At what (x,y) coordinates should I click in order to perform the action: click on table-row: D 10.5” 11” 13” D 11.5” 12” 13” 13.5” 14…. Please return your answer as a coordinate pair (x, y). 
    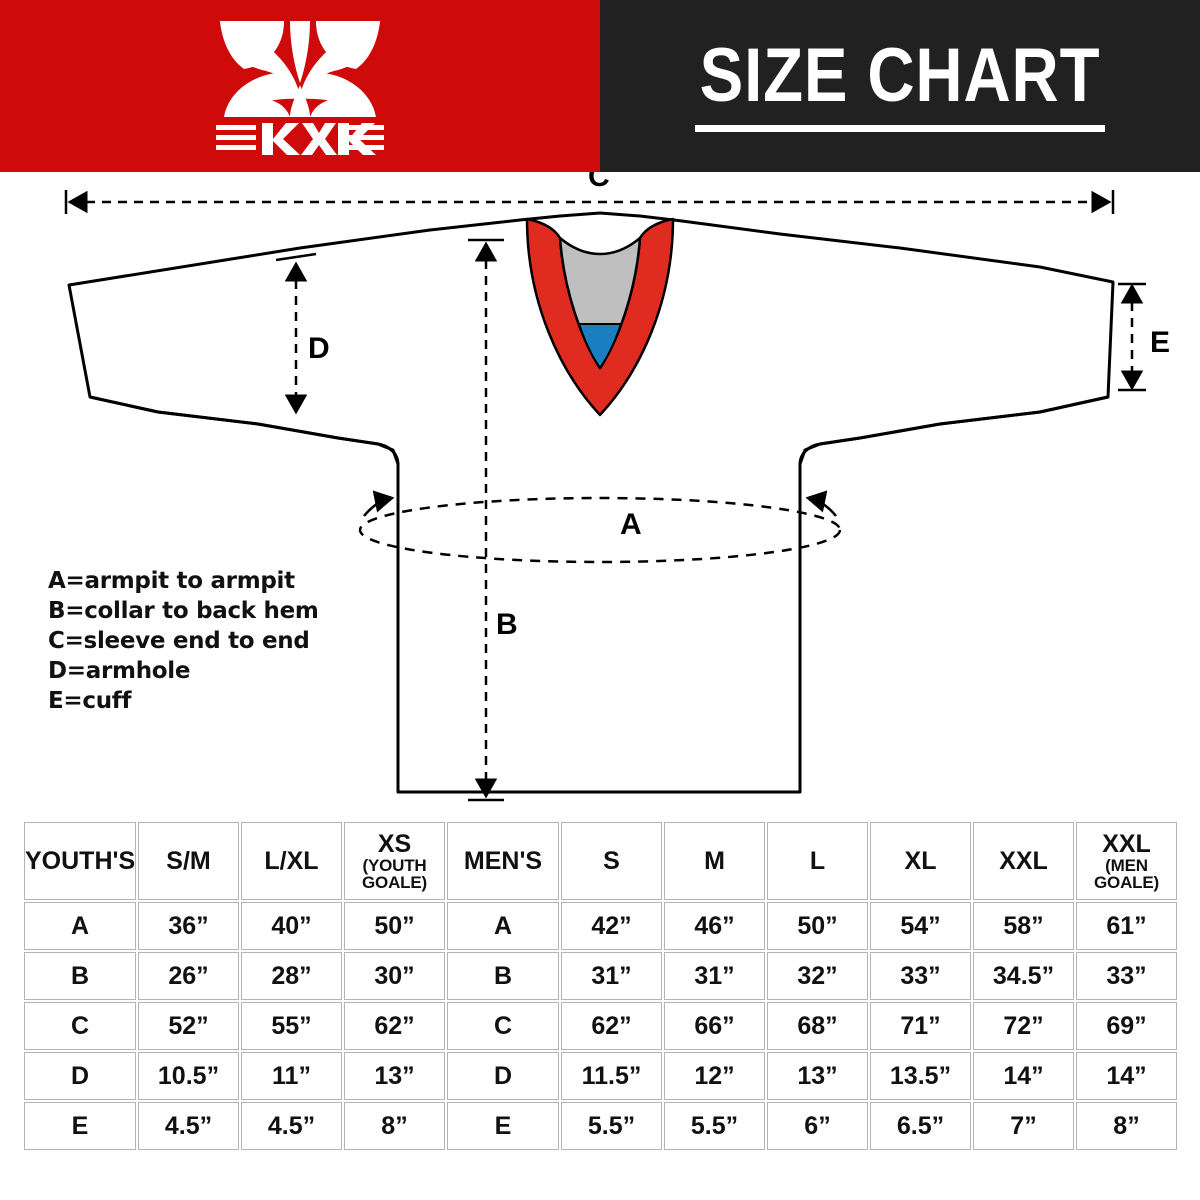
    Looking at the image, I should click on (600, 1076).